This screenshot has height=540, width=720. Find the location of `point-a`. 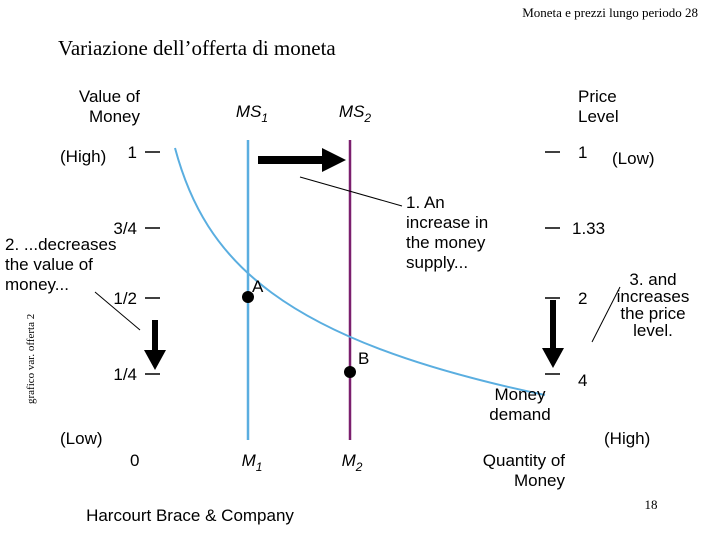

point-a is located at coordinates (248, 297).